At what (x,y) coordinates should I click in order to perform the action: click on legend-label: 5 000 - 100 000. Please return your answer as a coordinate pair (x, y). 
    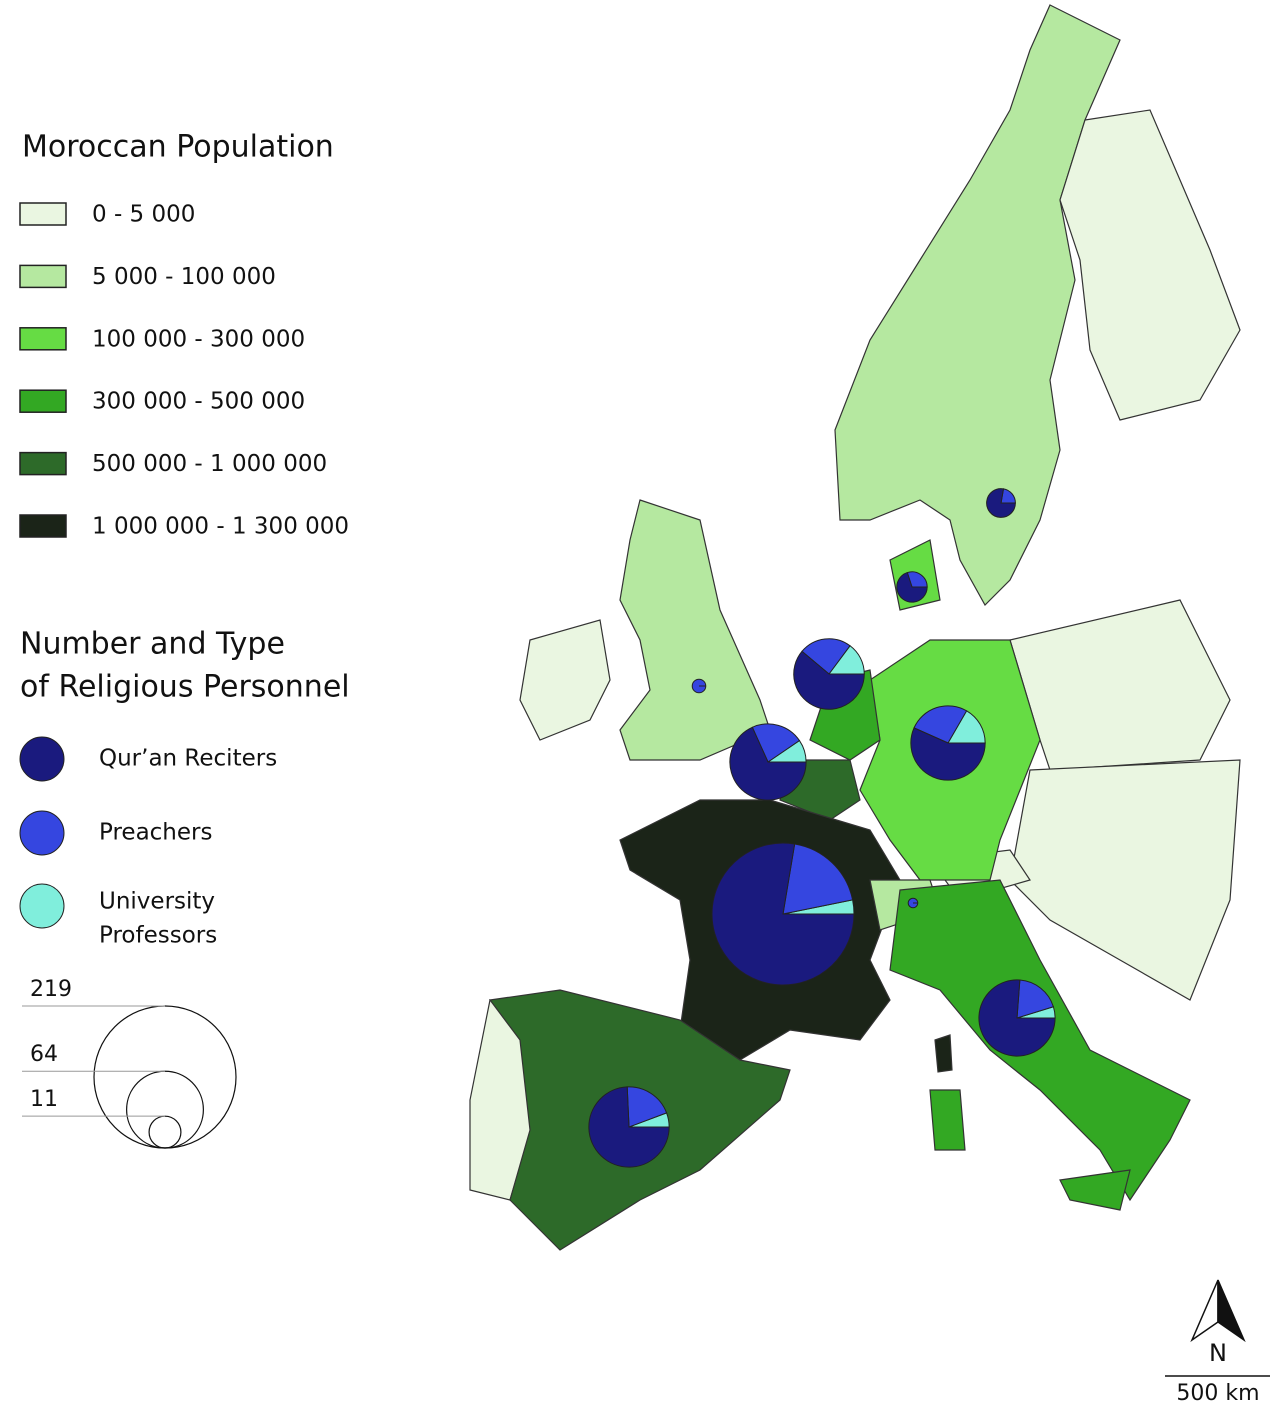
    Looking at the image, I should click on (184, 277).